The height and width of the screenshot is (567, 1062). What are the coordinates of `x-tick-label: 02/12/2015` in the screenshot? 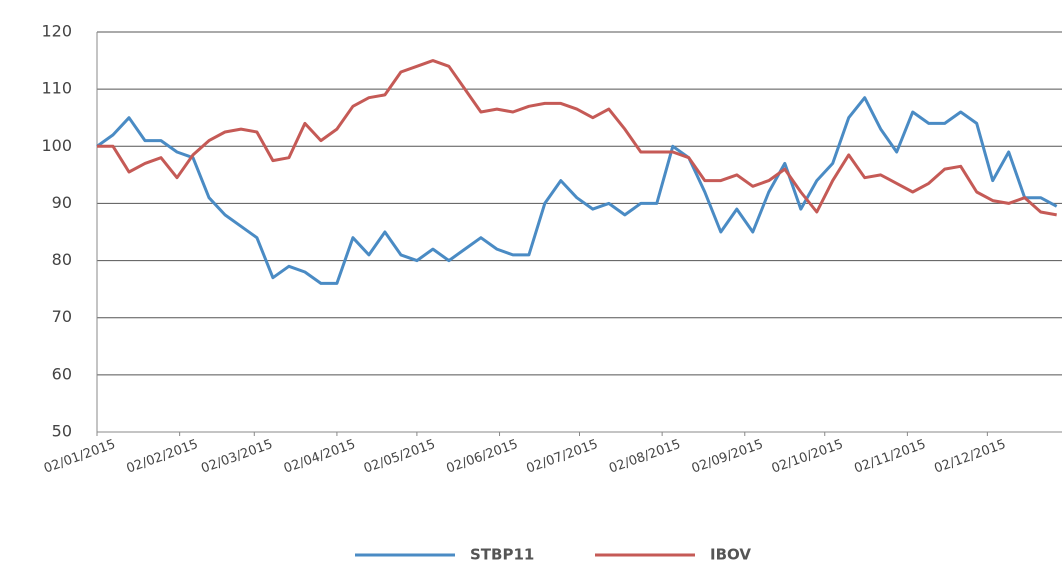 It's located at (970, 457).